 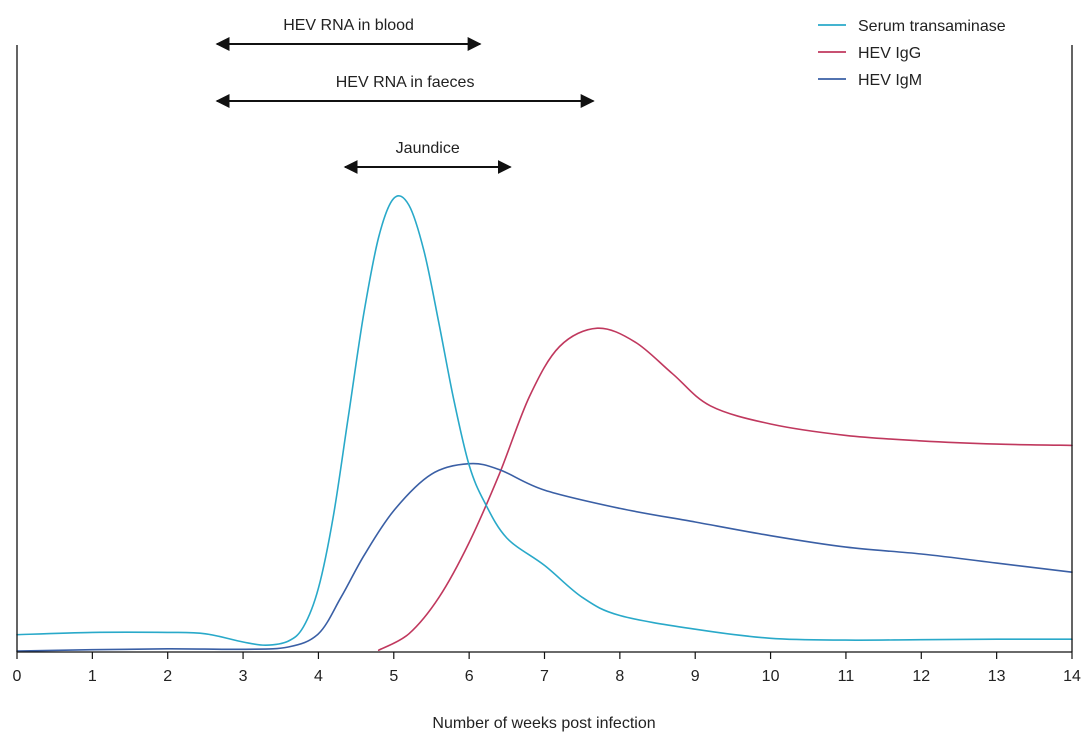 I want to click on legend-label-hev-igg: HEV IgG, so click(x=889, y=53).